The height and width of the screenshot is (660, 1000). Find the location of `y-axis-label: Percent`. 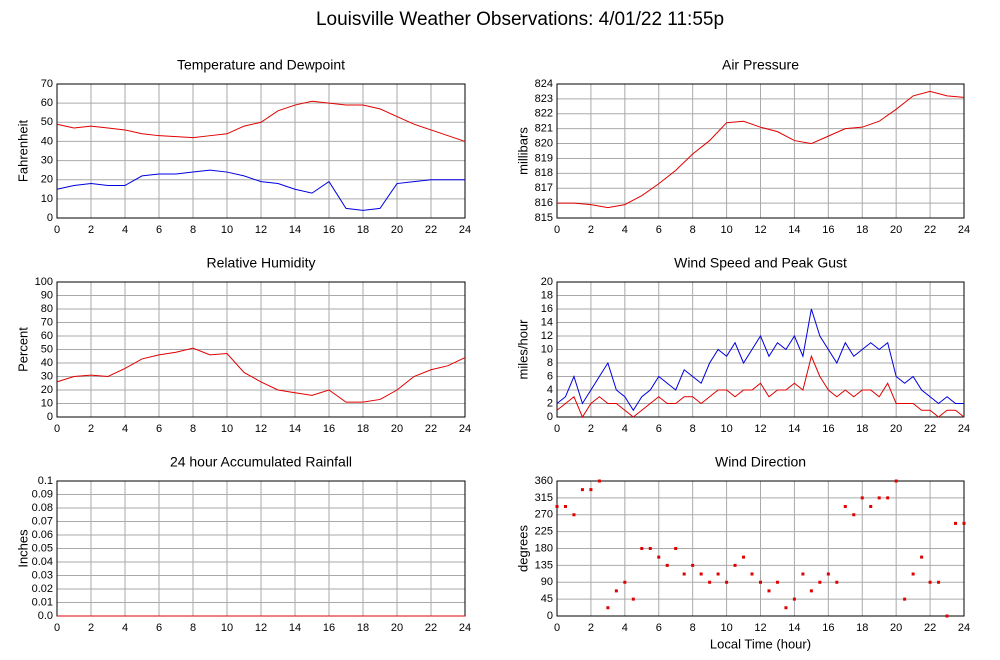

y-axis-label: Percent is located at coordinates (22, 349).